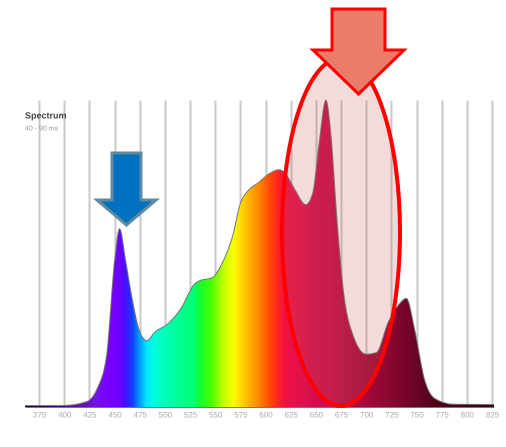  I want to click on x-tick-label: 475, so click(141, 415).